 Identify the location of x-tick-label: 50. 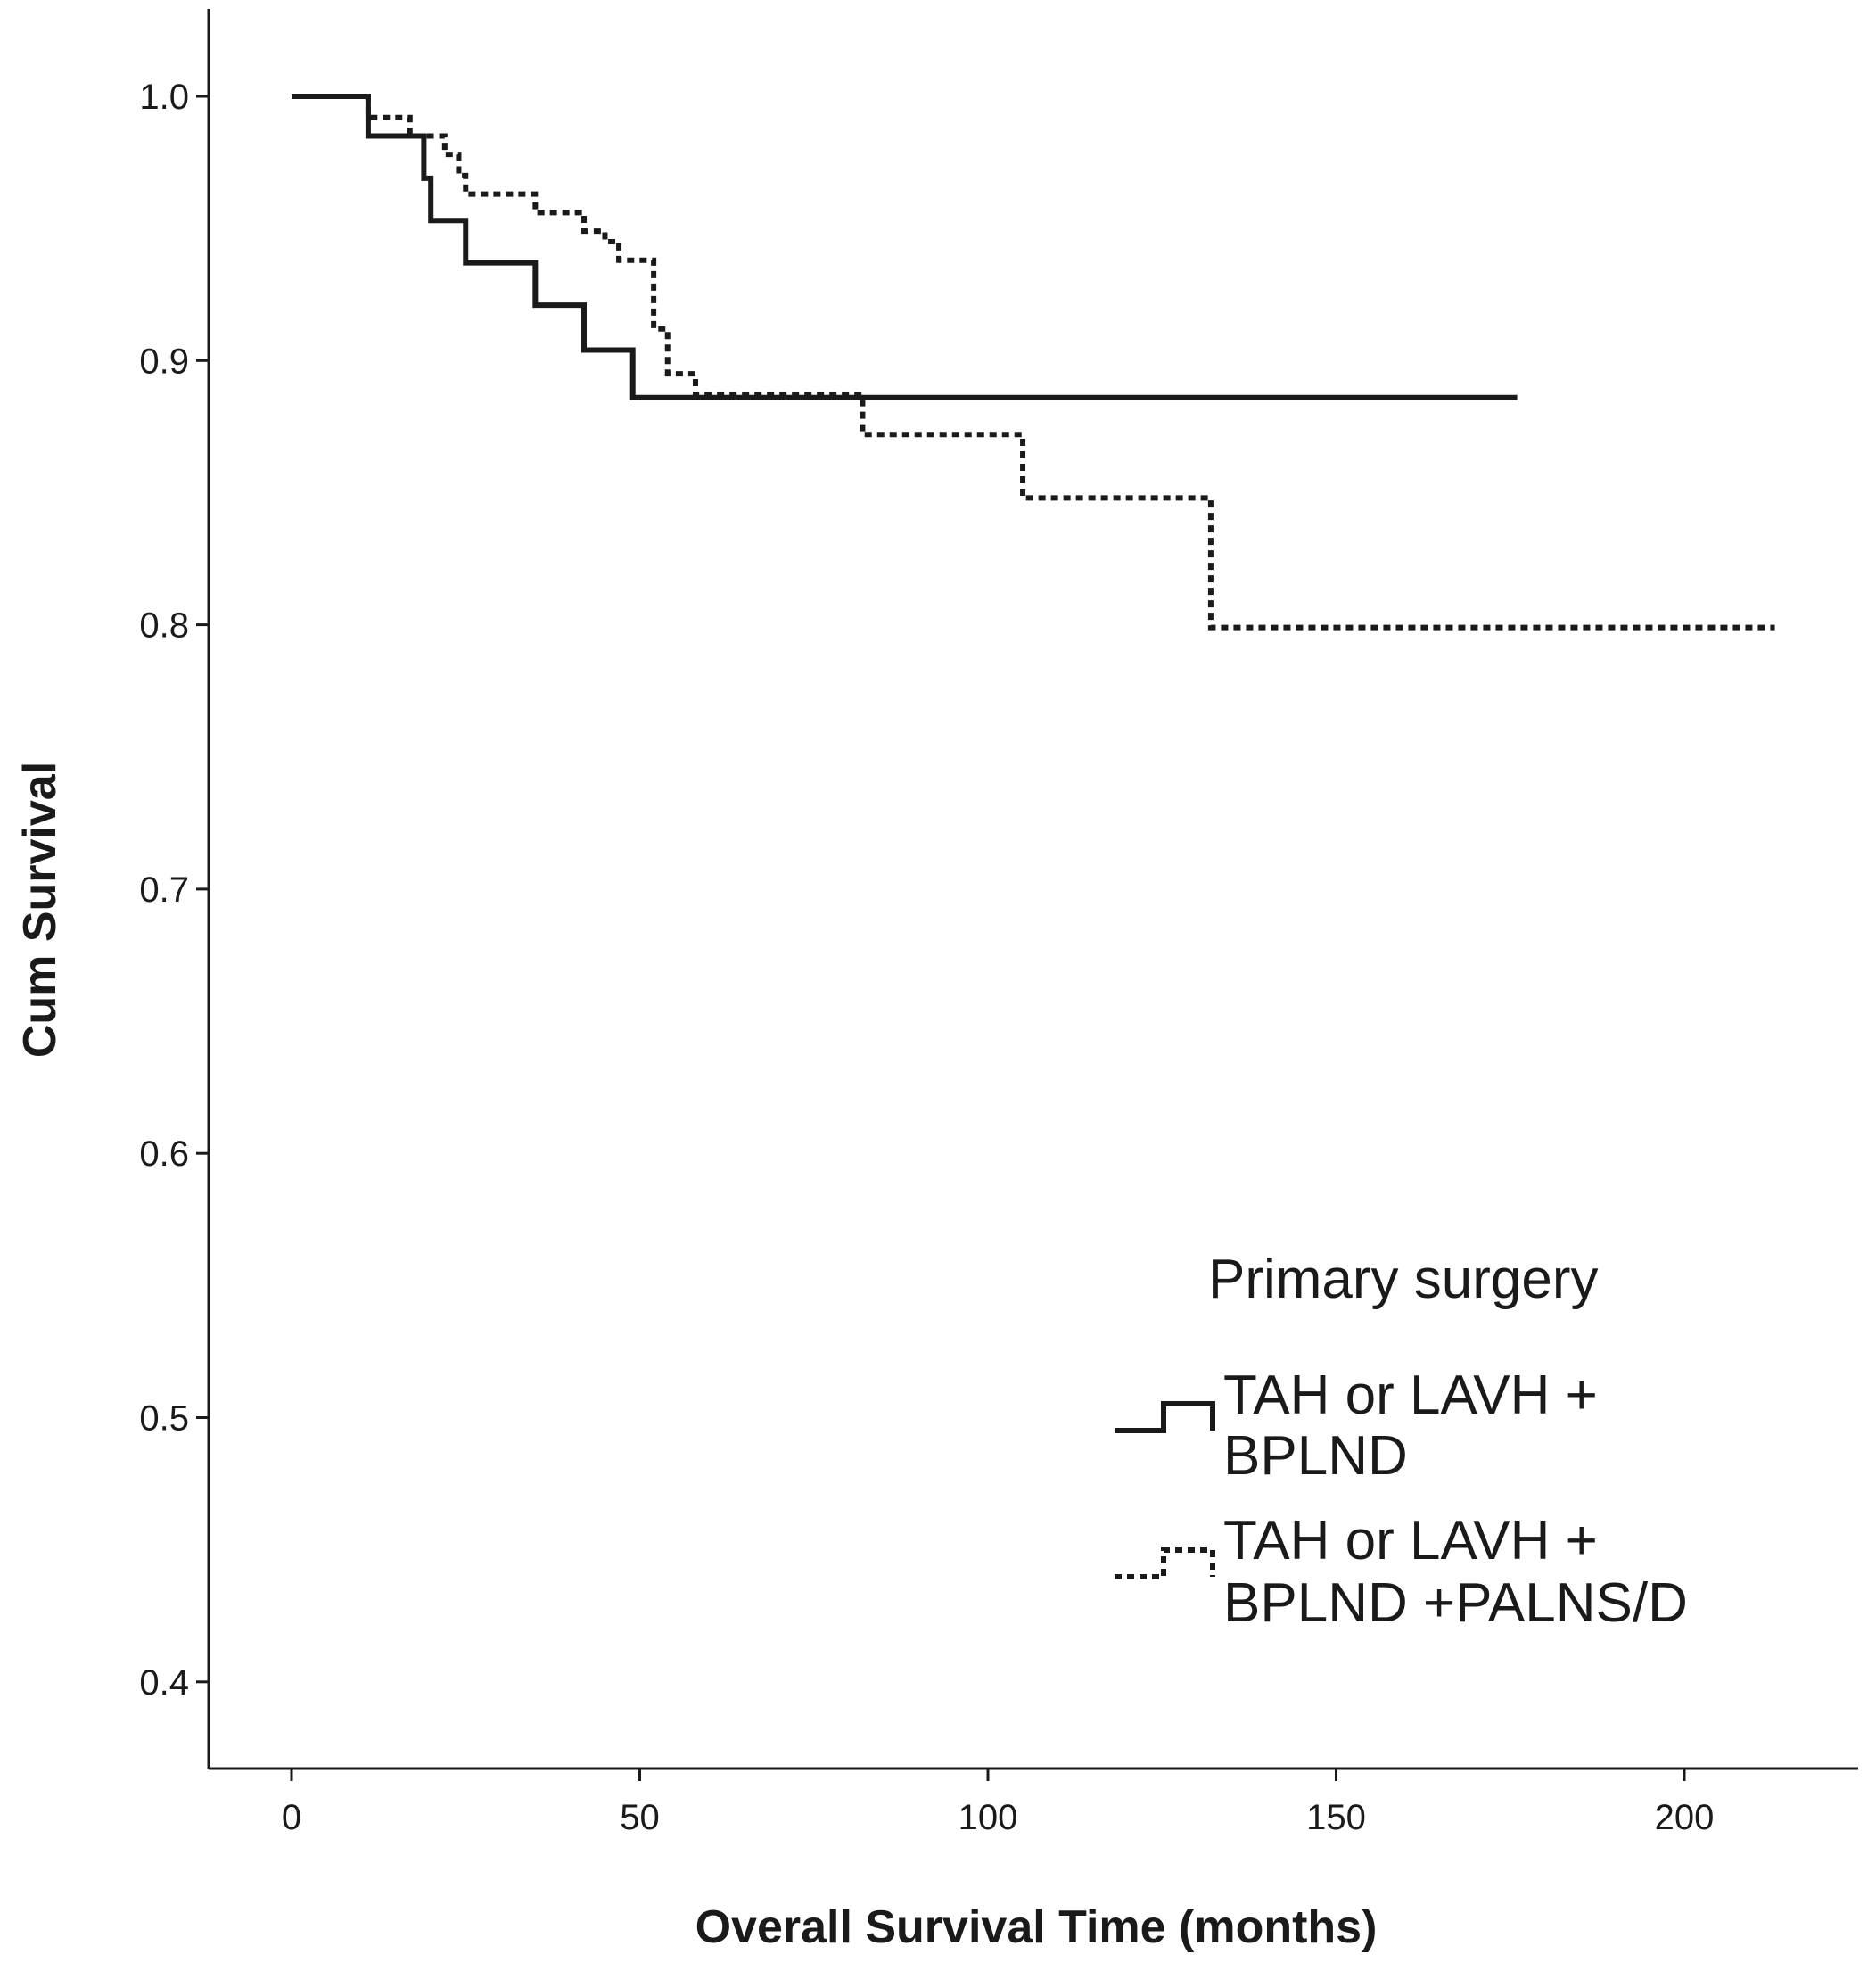
(640, 1818).